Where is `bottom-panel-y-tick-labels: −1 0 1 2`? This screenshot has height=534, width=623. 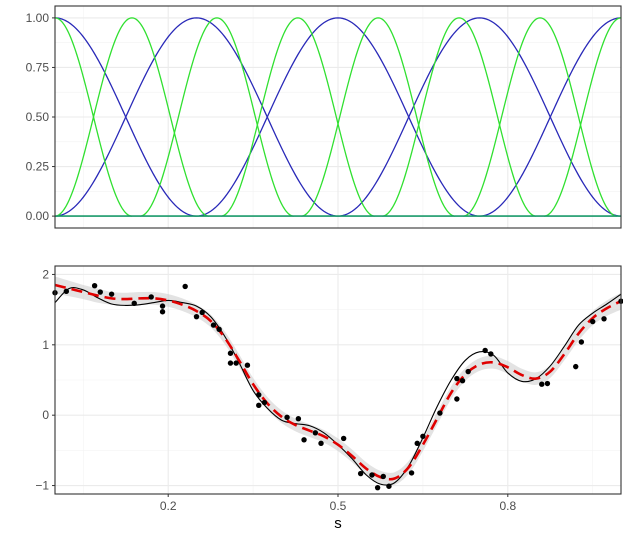 bottom-panel-y-tick-labels: −1 0 1 2 is located at coordinates (45, 380).